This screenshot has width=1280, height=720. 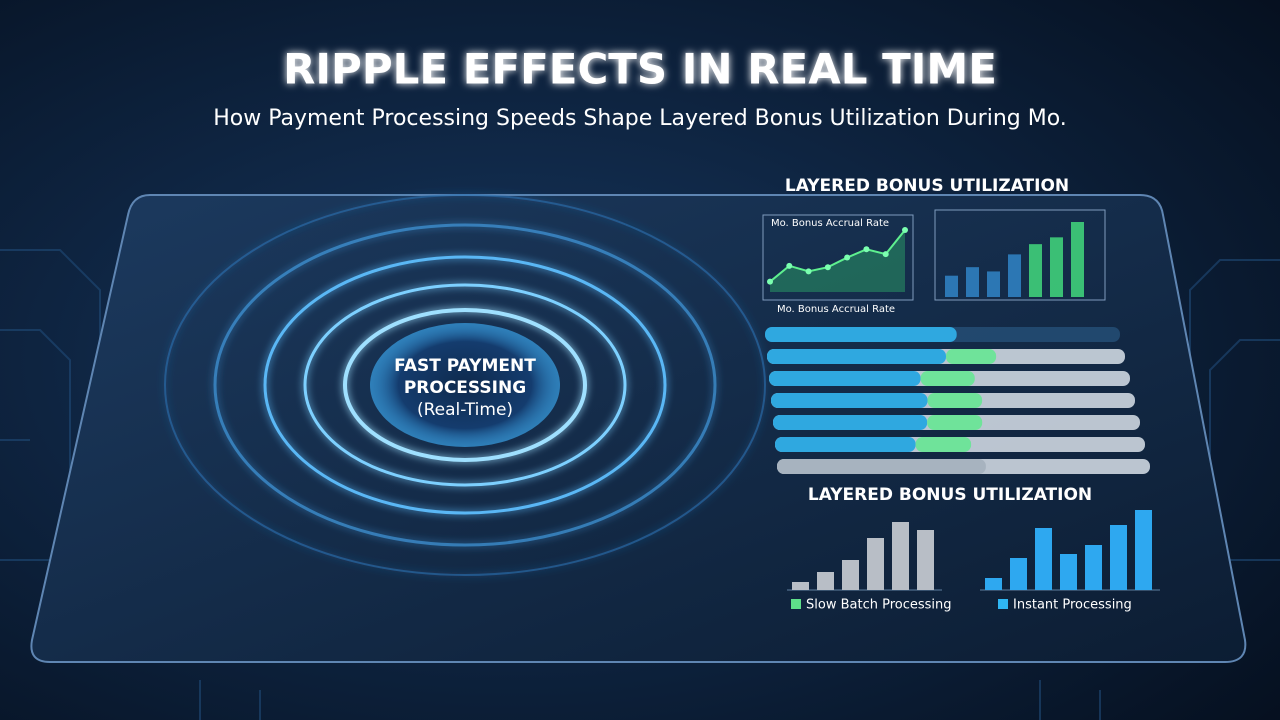 What do you see at coordinates (640, 69) in the screenshot?
I see `title: RIPPLE EFFECTS IN REAL TIME` at bounding box center [640, 69].